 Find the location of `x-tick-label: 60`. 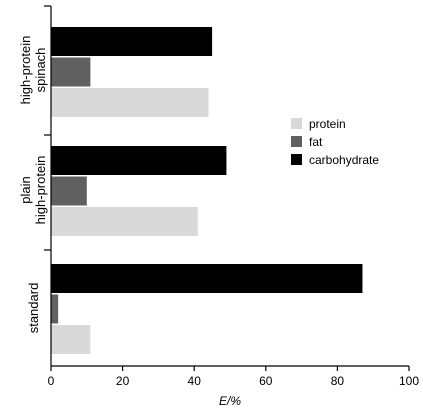

x-tick-label: 60 is located at coordinates (266, 381).